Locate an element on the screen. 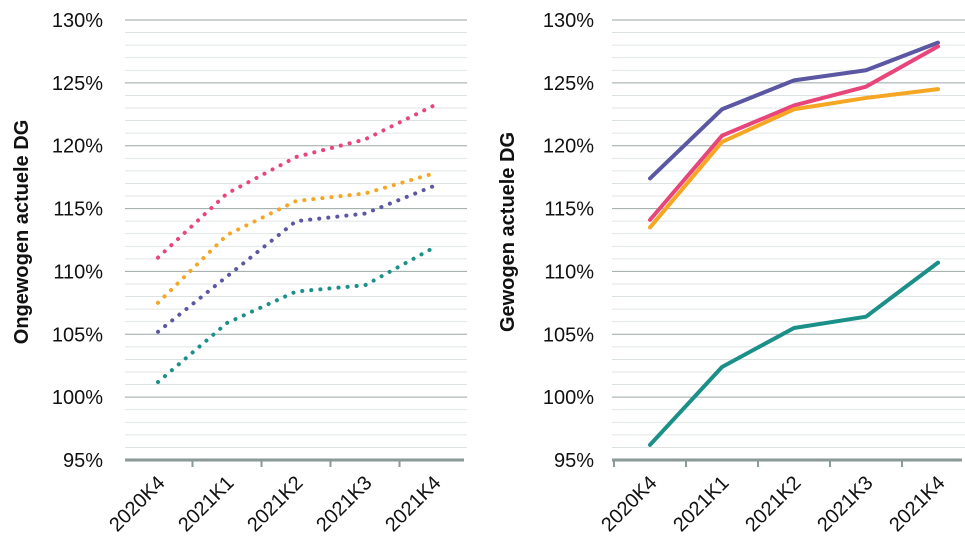 The image size is (965, 549). y-axis-title: Gewogen actuele DG is located at coordinates (508, 232).